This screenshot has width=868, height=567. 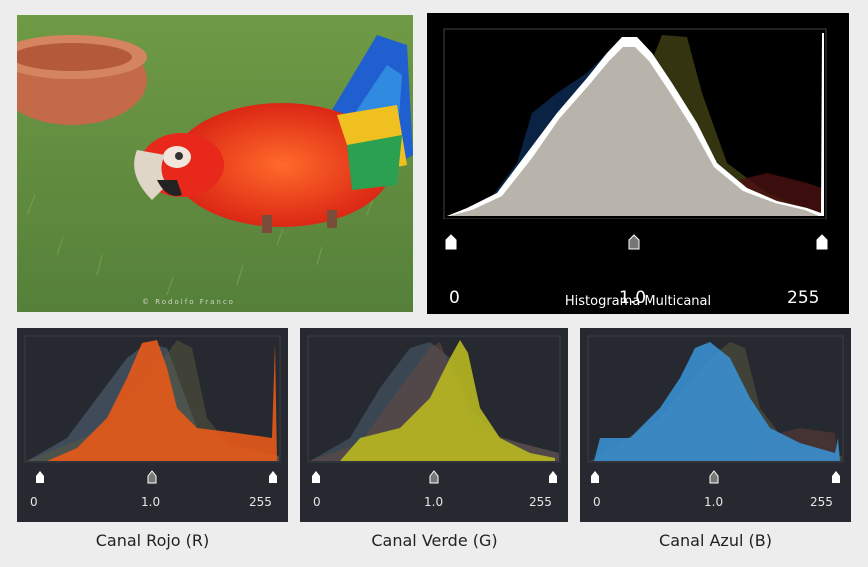 I want to click on red-channel-series, so click(x=162, y=400).